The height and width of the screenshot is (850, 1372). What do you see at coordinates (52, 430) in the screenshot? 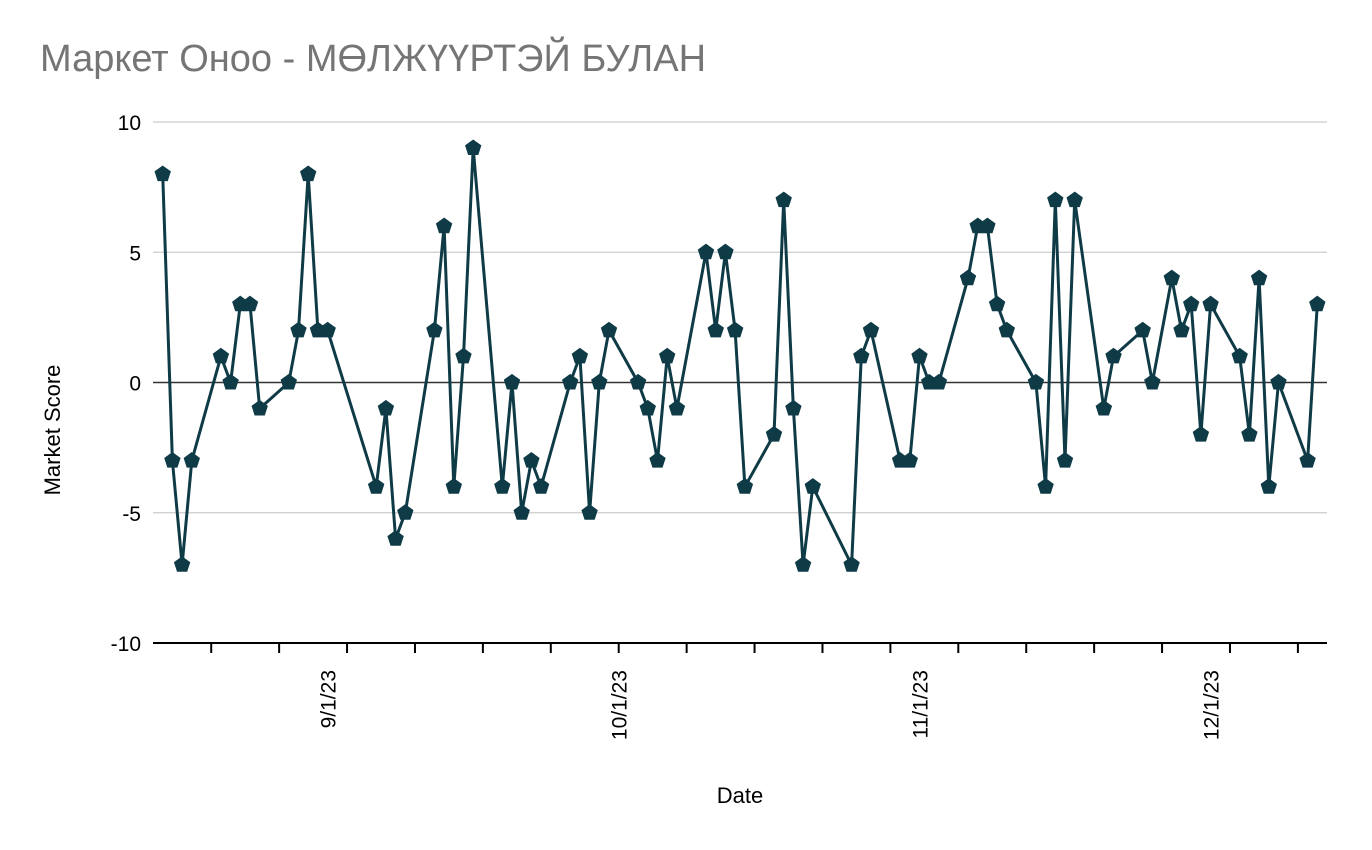
I see `y-axis-title: Market Score` at bounding box center [52, 430].